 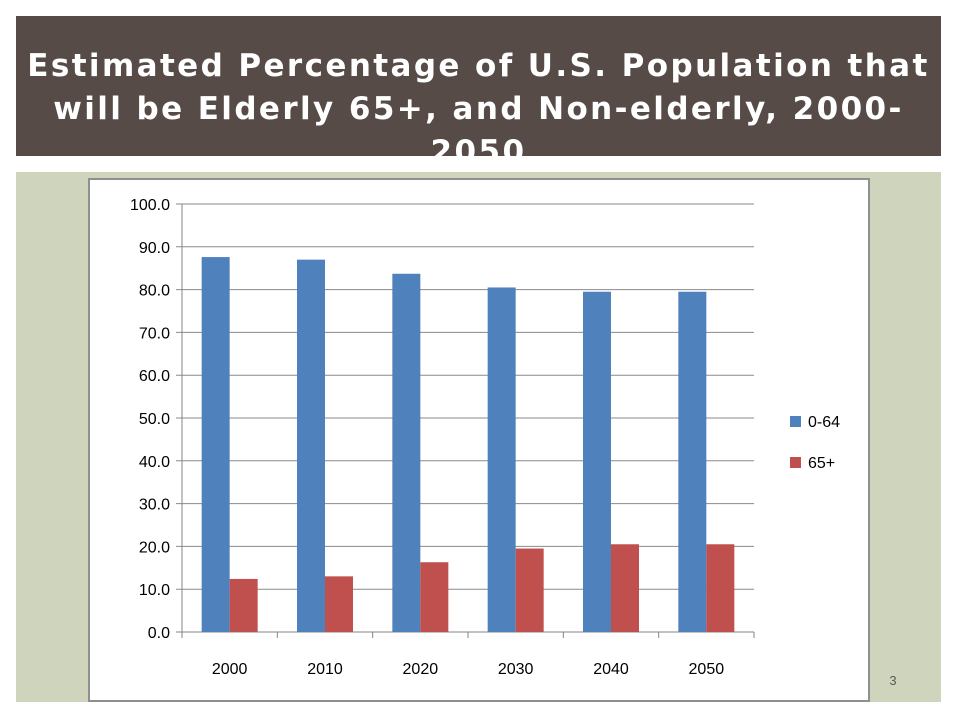 I want to click on x-tick-label: 2050, so click(x=707, y=669).